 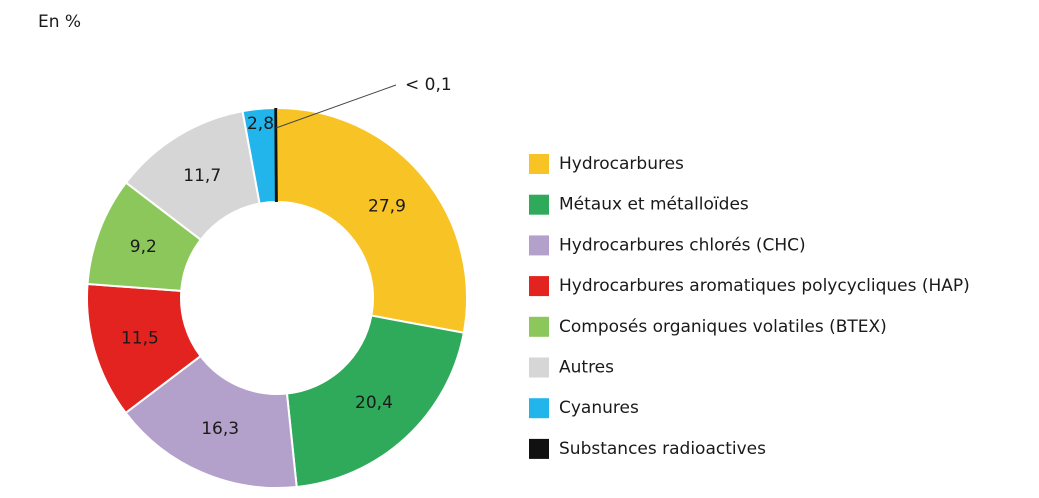 I want to click on legend-label-composes-organiques-volatiles-btex: Composés organiques volatiles (BTEX), so click(x=723, y=327).